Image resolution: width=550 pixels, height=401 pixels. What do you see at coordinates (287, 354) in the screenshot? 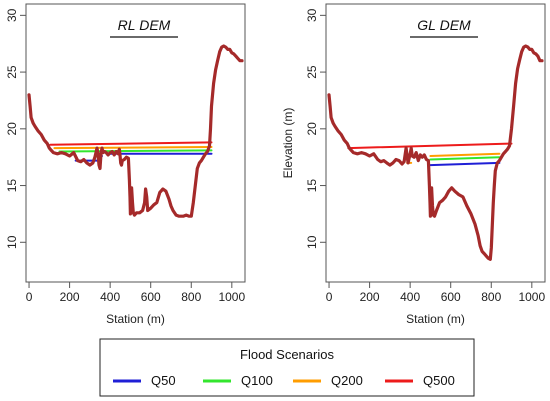
I see `legend-title: Flood Scenarios` at bounding box center [287, 354].